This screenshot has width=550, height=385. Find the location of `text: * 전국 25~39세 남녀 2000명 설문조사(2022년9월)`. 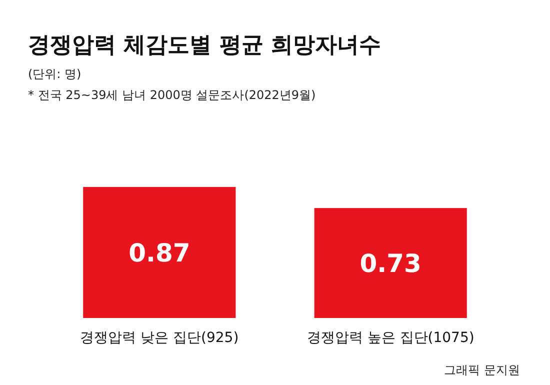

text: * 전국 25~39세 남녀 2000명 설문조사(2022년9월) is located at coordinates (172, 95).